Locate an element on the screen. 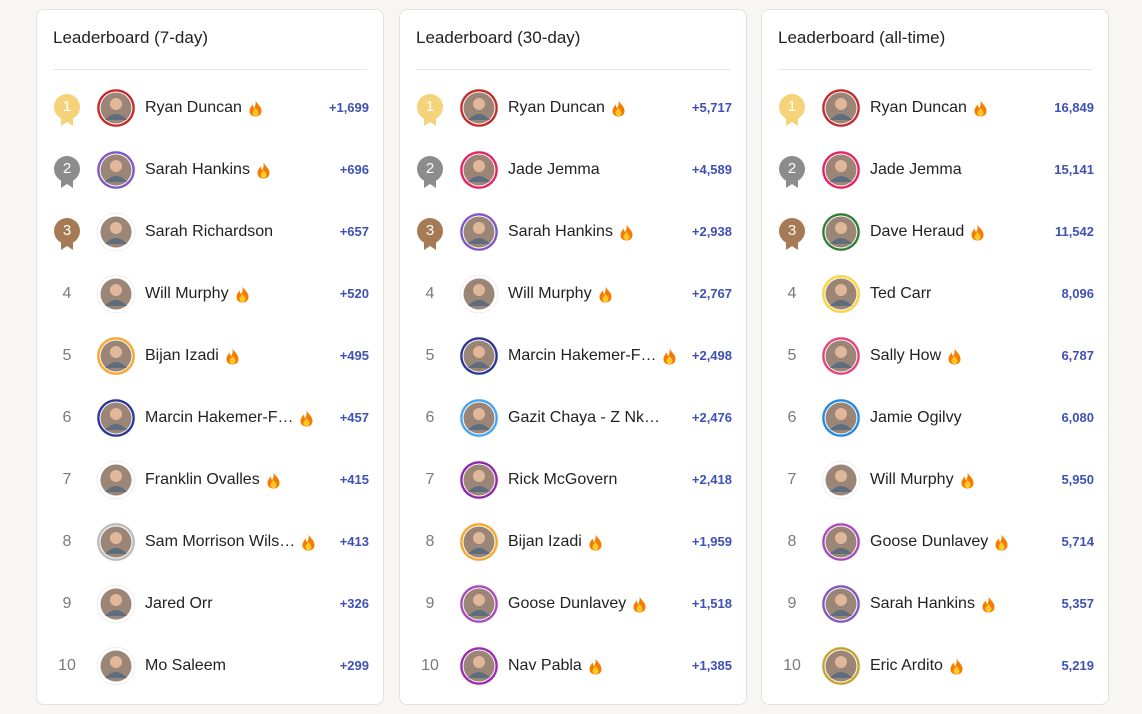  rank: 8 is located at coordinates (67, 541).